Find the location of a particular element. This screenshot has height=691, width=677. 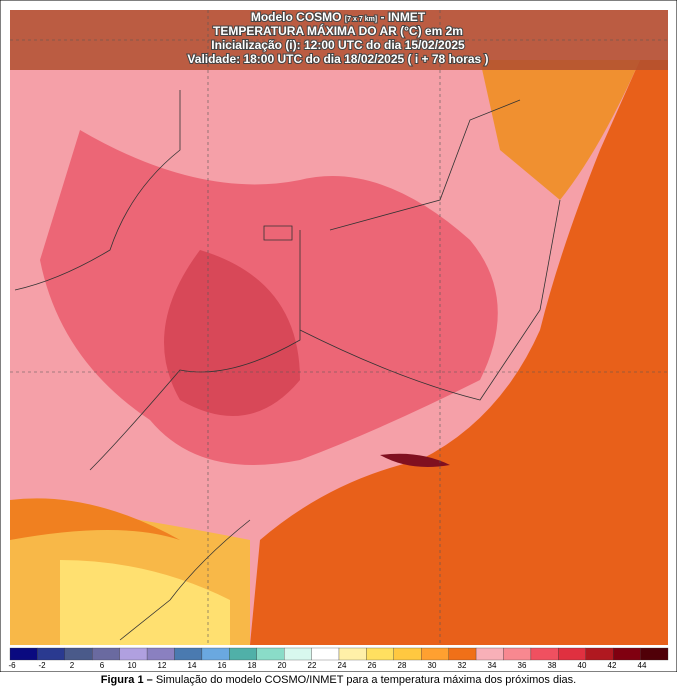

colorbar-label: -2 is located at coordinates (42, 665).